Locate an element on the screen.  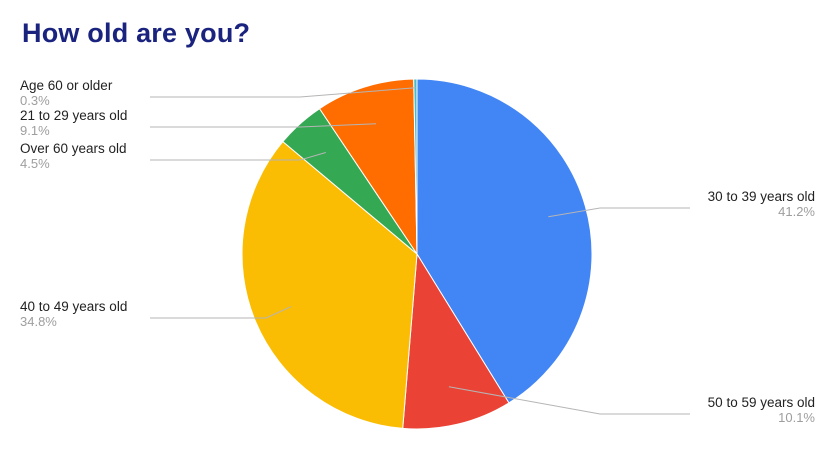
leader-line-40-to-49-years-old is located at coordinates (221, 312).